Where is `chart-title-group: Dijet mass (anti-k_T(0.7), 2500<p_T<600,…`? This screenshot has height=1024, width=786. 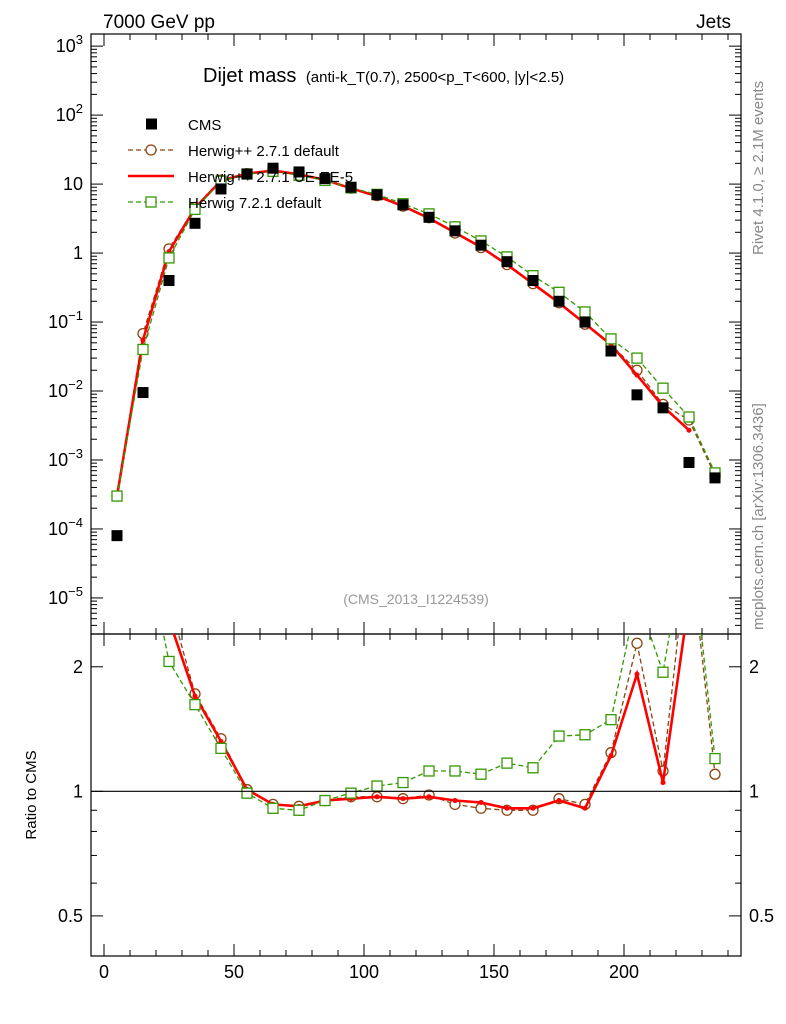 chart-title-group: Dijet mass (anti-k_T(0.7), 2500<p_T<600,… is located at coordinates (383, 76).